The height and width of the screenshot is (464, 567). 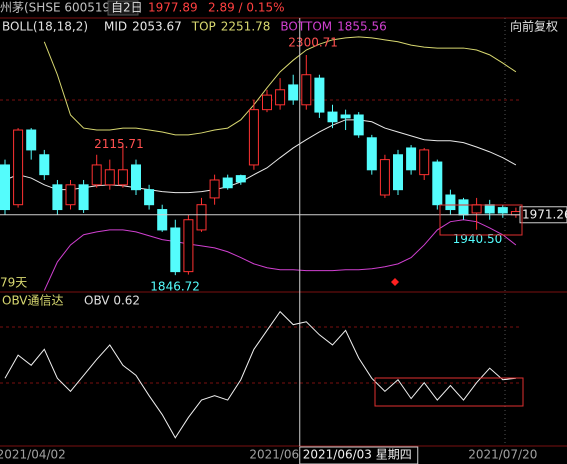 I want to click on stock-name: 州茅(SHSE 600519), so click(x=57, y=8).